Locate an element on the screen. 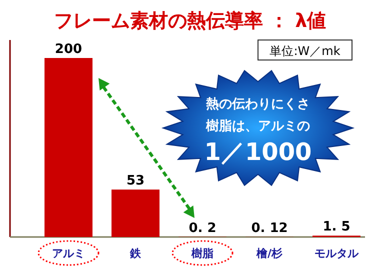 Image resolution: width=380 pixels, height=270 pixels. data-label: 0. 12 is located at coordinates (269, 228).